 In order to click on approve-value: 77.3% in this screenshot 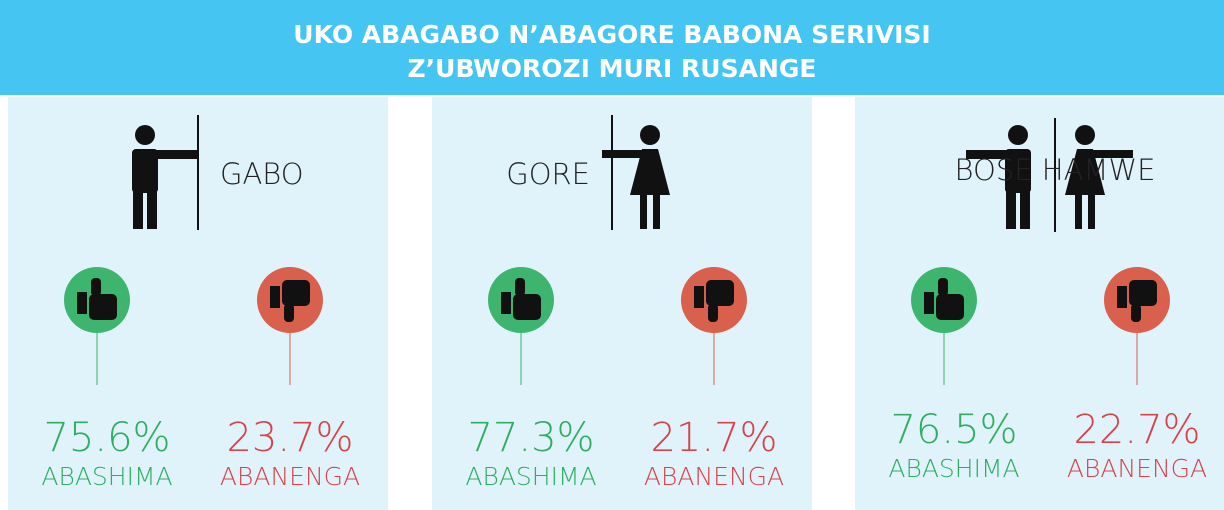, I will do `click(530, 438)`.